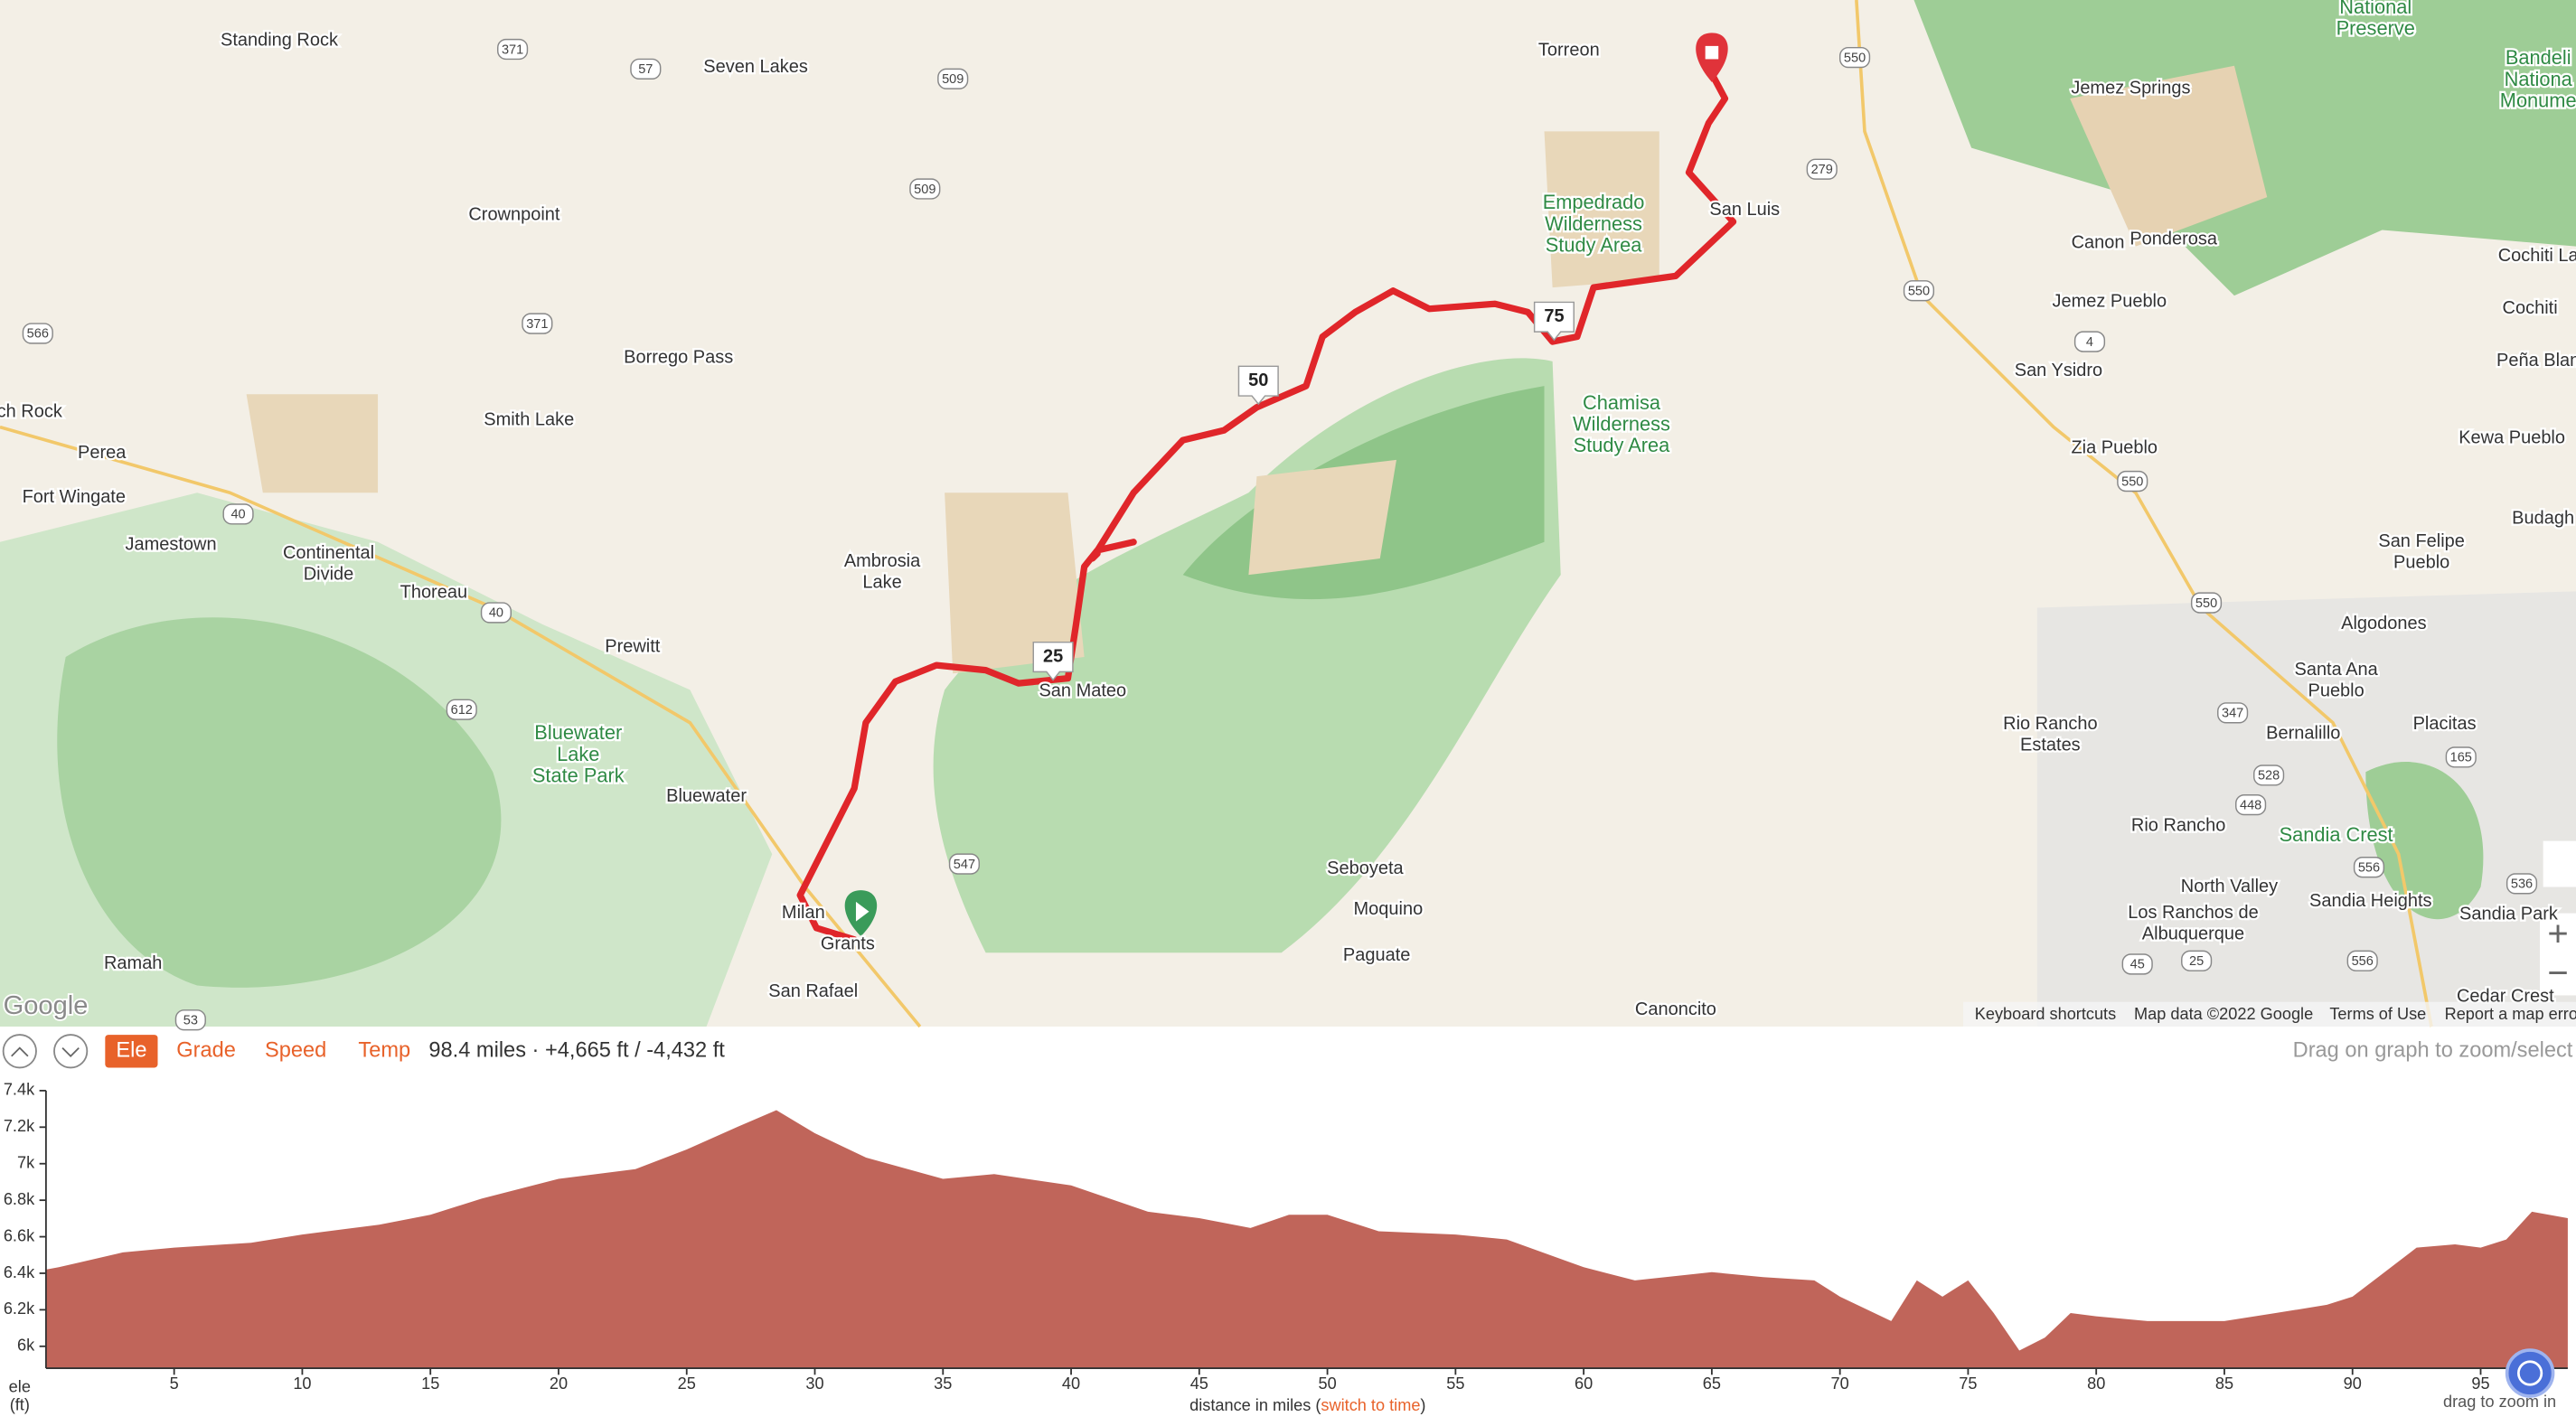 The height and width of the screenshot is (1426, 2576). Describe the element at coordinates (2433, 1050) in the screenshot. I see `graph-hint: Drag on graph to zoom/select` at that location.